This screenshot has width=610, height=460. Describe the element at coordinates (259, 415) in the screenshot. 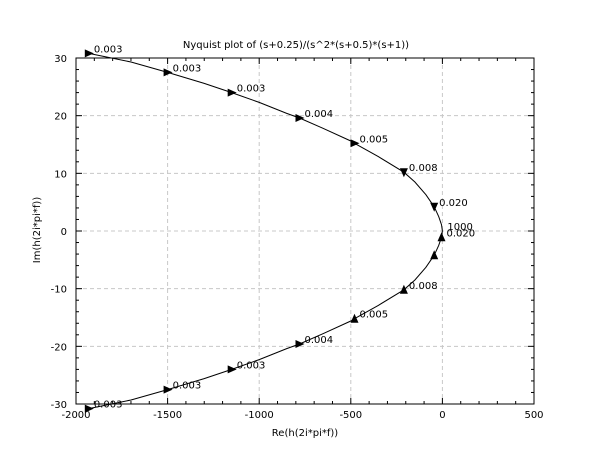

I see `x-tick-label: -1000` at that location.